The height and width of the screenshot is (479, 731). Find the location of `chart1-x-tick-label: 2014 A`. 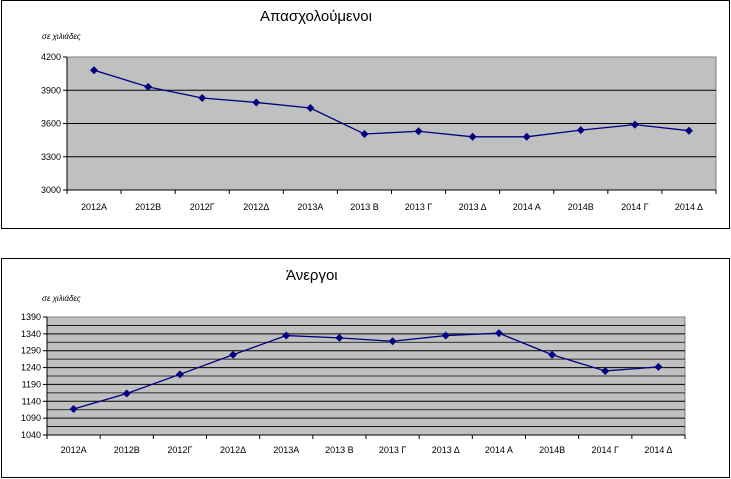

chart1-x-tick-label: 2014 A is located at coordinates (527, 207).